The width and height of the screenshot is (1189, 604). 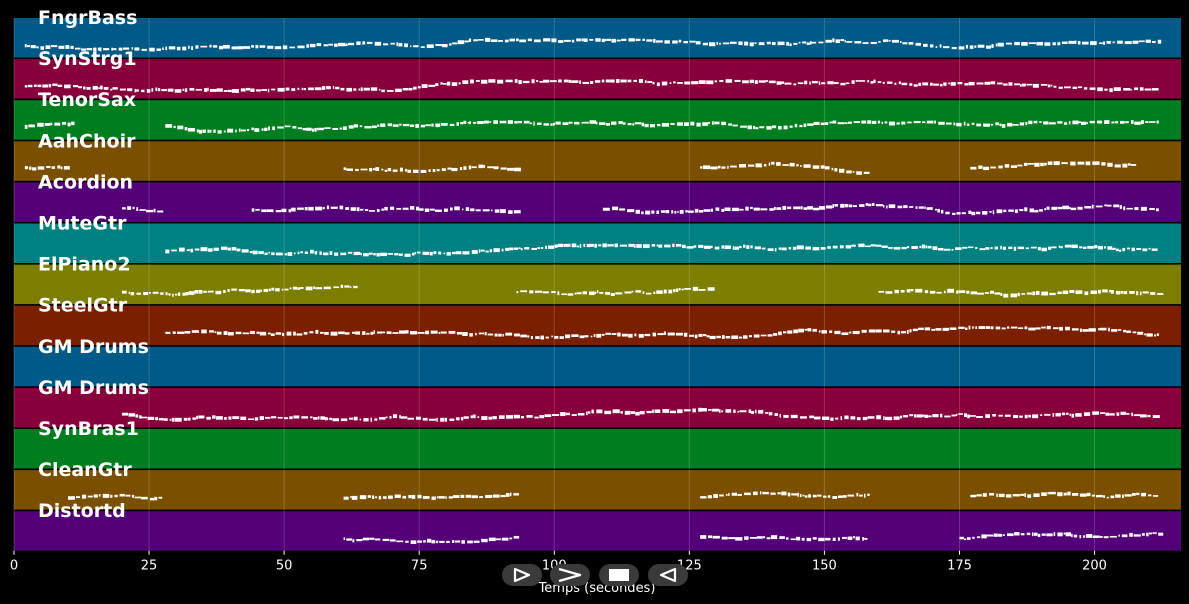 What do you see at coordinates (824, 566) in the screenshot?
I see `x-tick-label: 150` at bounding box center [824, 566].